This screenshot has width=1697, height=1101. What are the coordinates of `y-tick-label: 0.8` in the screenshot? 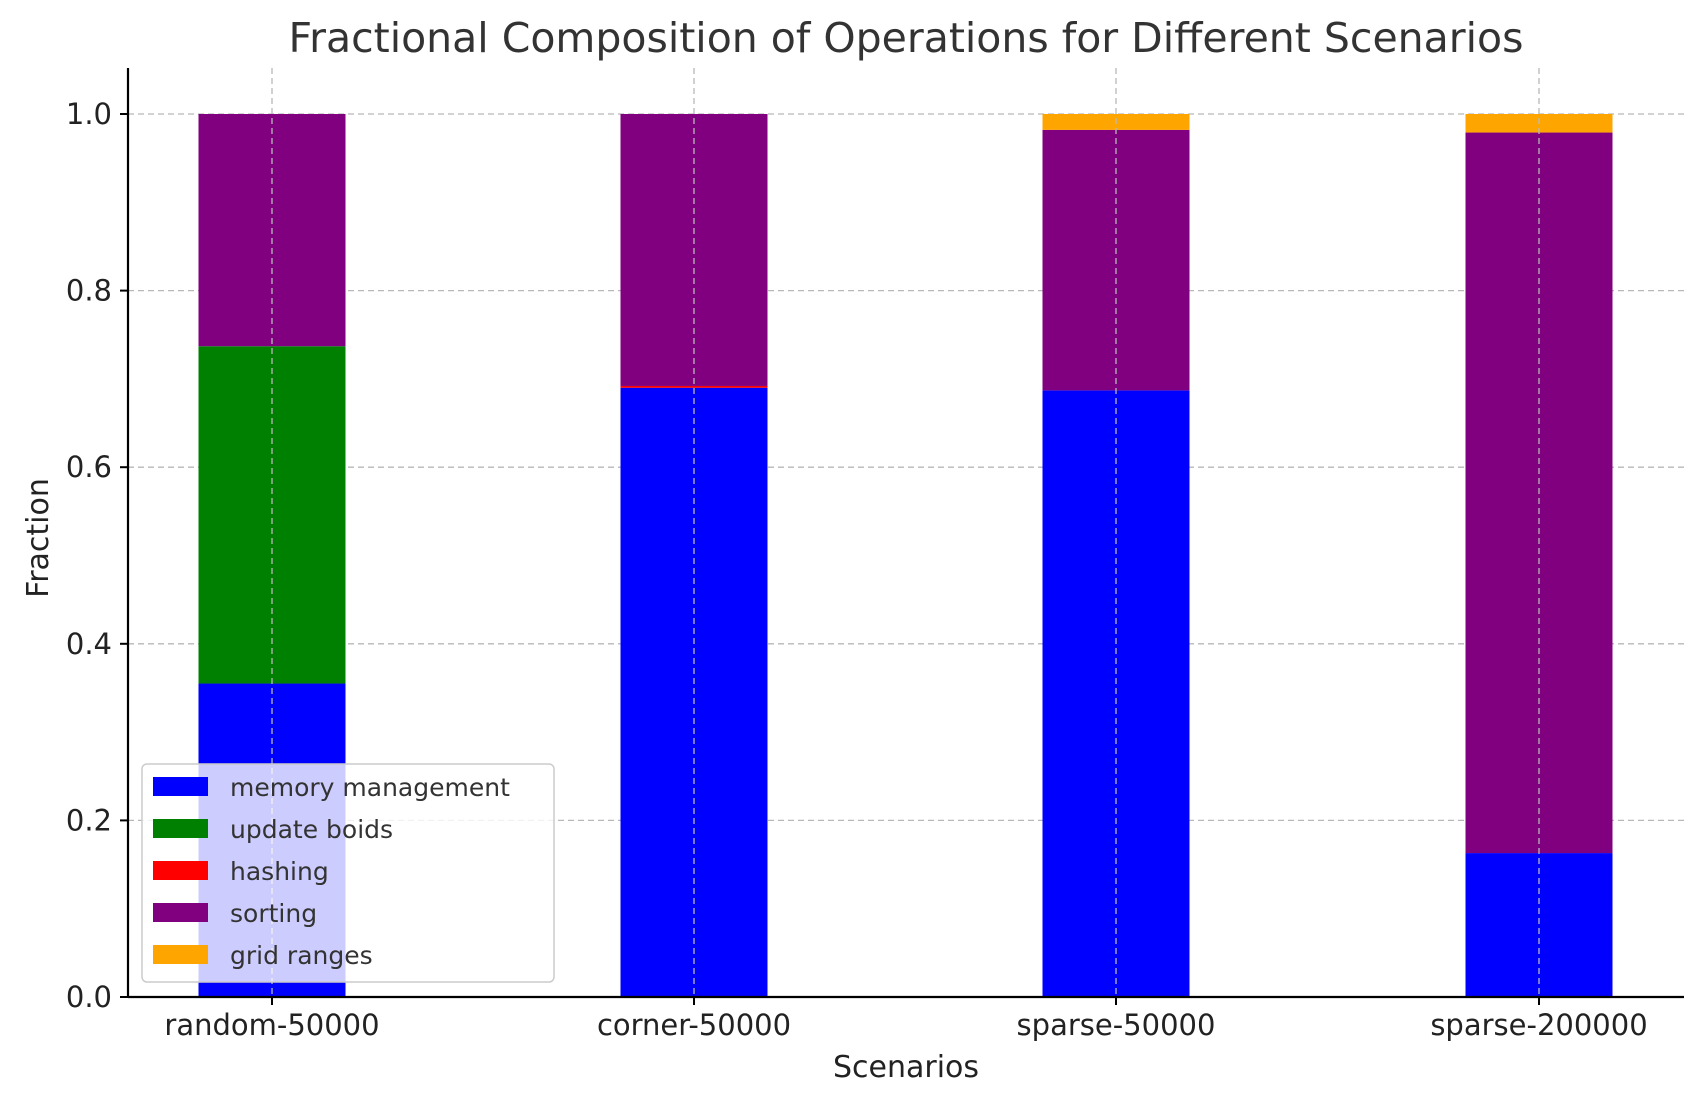 It's located at (89, 291).